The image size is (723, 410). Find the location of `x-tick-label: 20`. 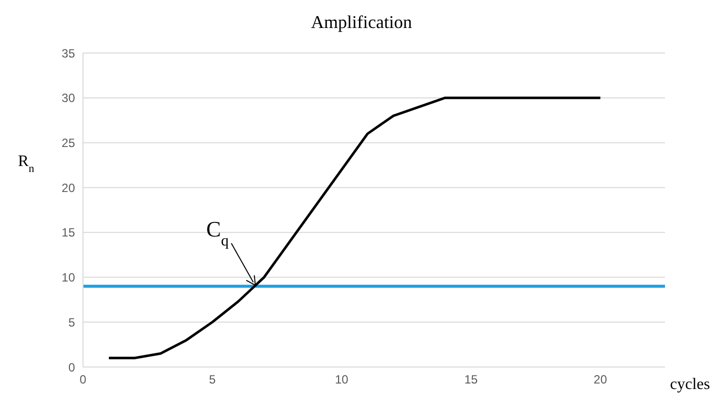

x-tick-label: 20 is located at coordinates (601, 379).